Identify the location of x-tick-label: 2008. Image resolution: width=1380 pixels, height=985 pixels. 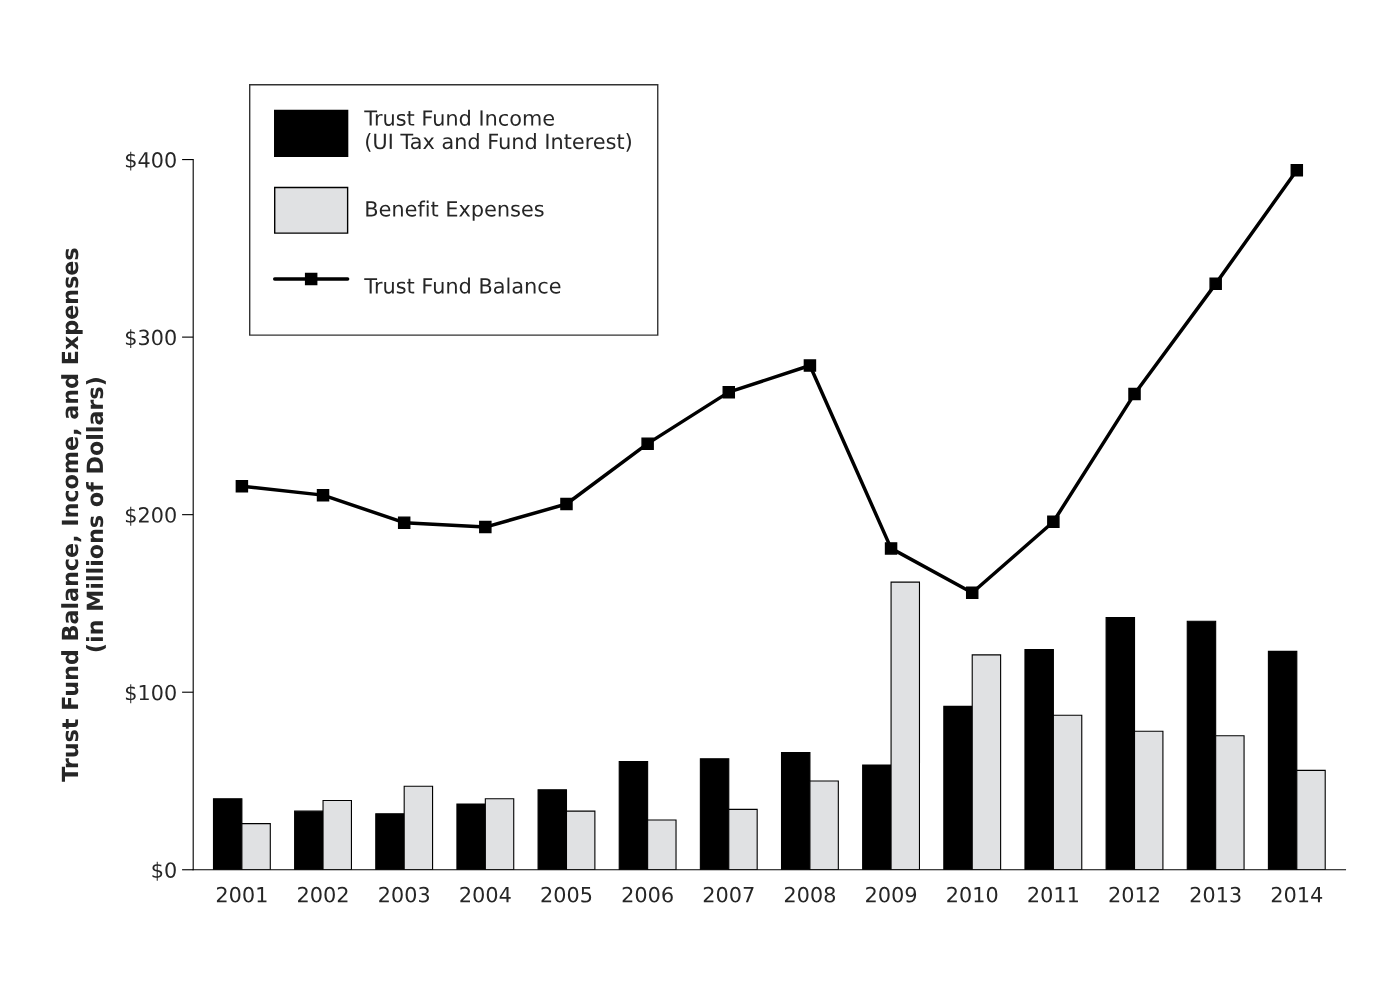
(810, 894).